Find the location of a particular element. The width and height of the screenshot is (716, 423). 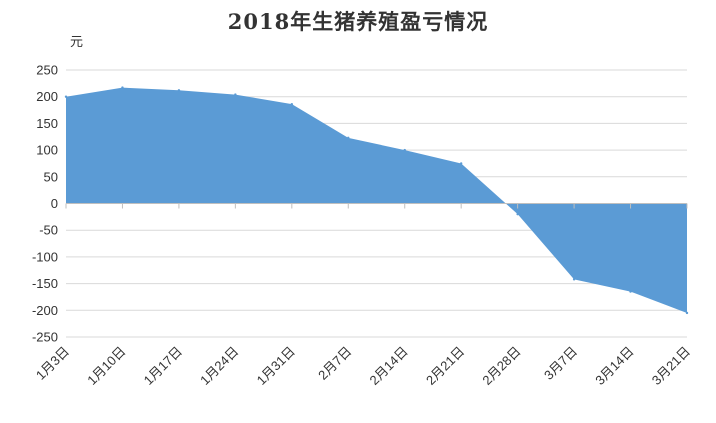

x-tick-label: 2月21日 is located at coordinates (445, 366).